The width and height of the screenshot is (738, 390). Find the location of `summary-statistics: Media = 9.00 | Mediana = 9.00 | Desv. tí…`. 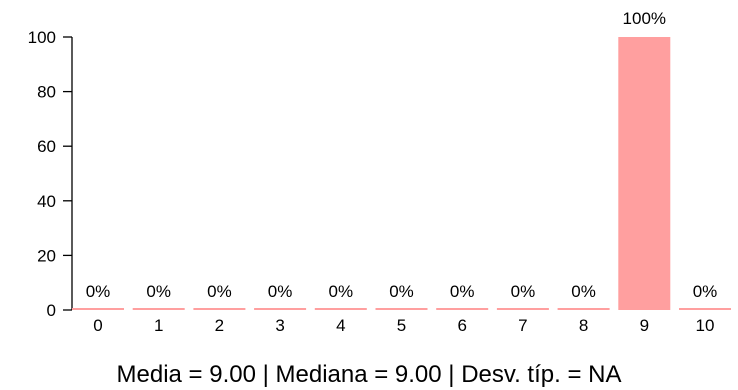

summary-statistics: Media = 9.00 | Mediana = 9.00 | Desv. tí… is located at coordinates (369, 374).